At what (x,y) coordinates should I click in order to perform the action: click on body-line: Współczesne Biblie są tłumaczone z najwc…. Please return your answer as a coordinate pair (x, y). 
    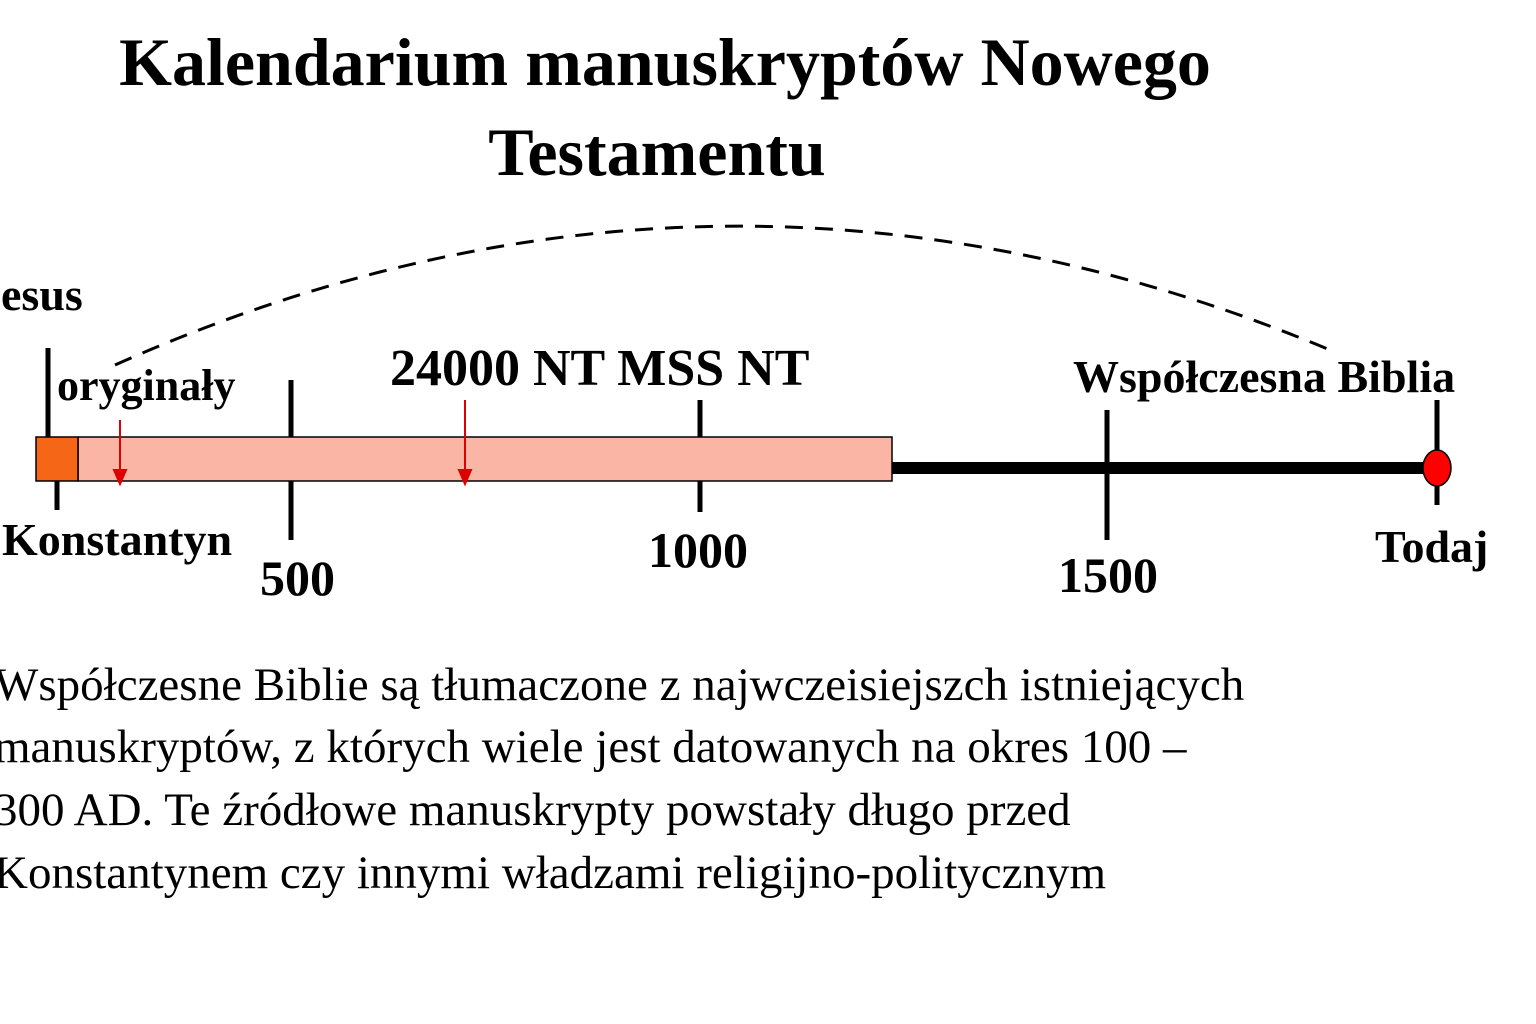
    Looking at the image, I should click on (622, 685).